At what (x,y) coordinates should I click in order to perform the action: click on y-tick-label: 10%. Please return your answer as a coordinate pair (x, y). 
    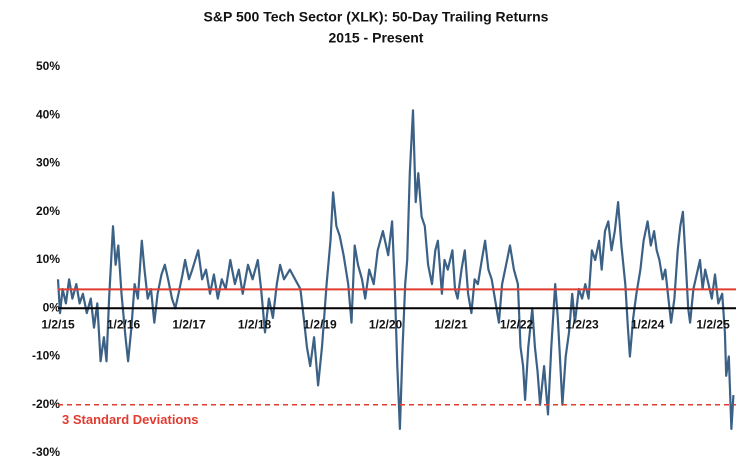
    Looking at the image, I should click on (48, 259).